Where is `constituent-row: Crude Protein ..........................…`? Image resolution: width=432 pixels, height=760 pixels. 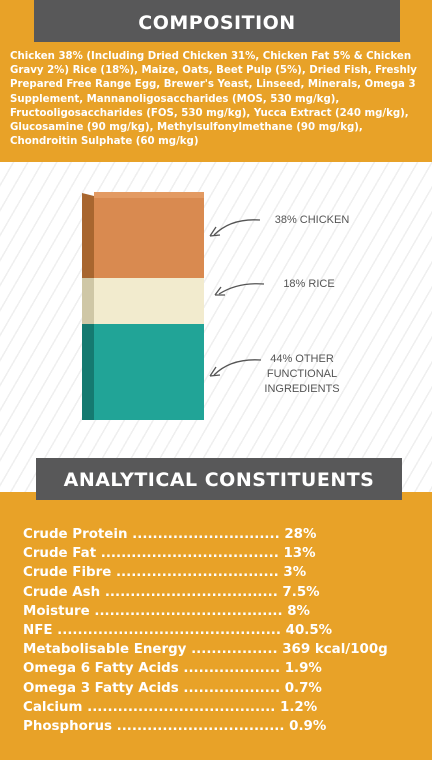
constituent-row: Crude Protein ..........................… is located at coordinates (170, 534).